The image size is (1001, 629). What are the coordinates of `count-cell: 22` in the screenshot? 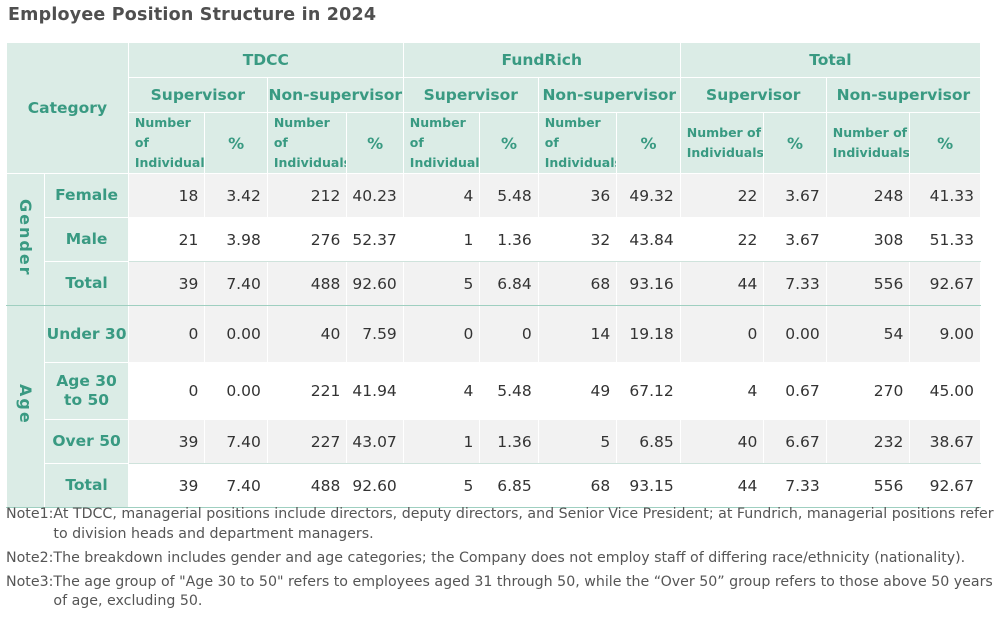 It's located at (722, 239).